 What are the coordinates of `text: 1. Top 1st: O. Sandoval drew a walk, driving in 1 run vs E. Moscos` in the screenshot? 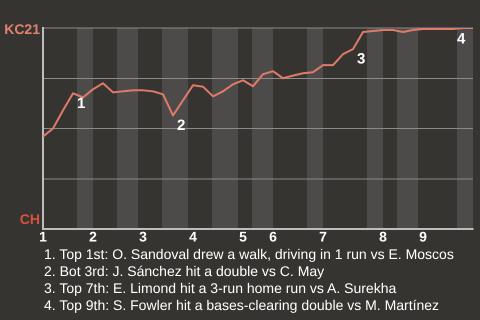 It's located at (249, 254).